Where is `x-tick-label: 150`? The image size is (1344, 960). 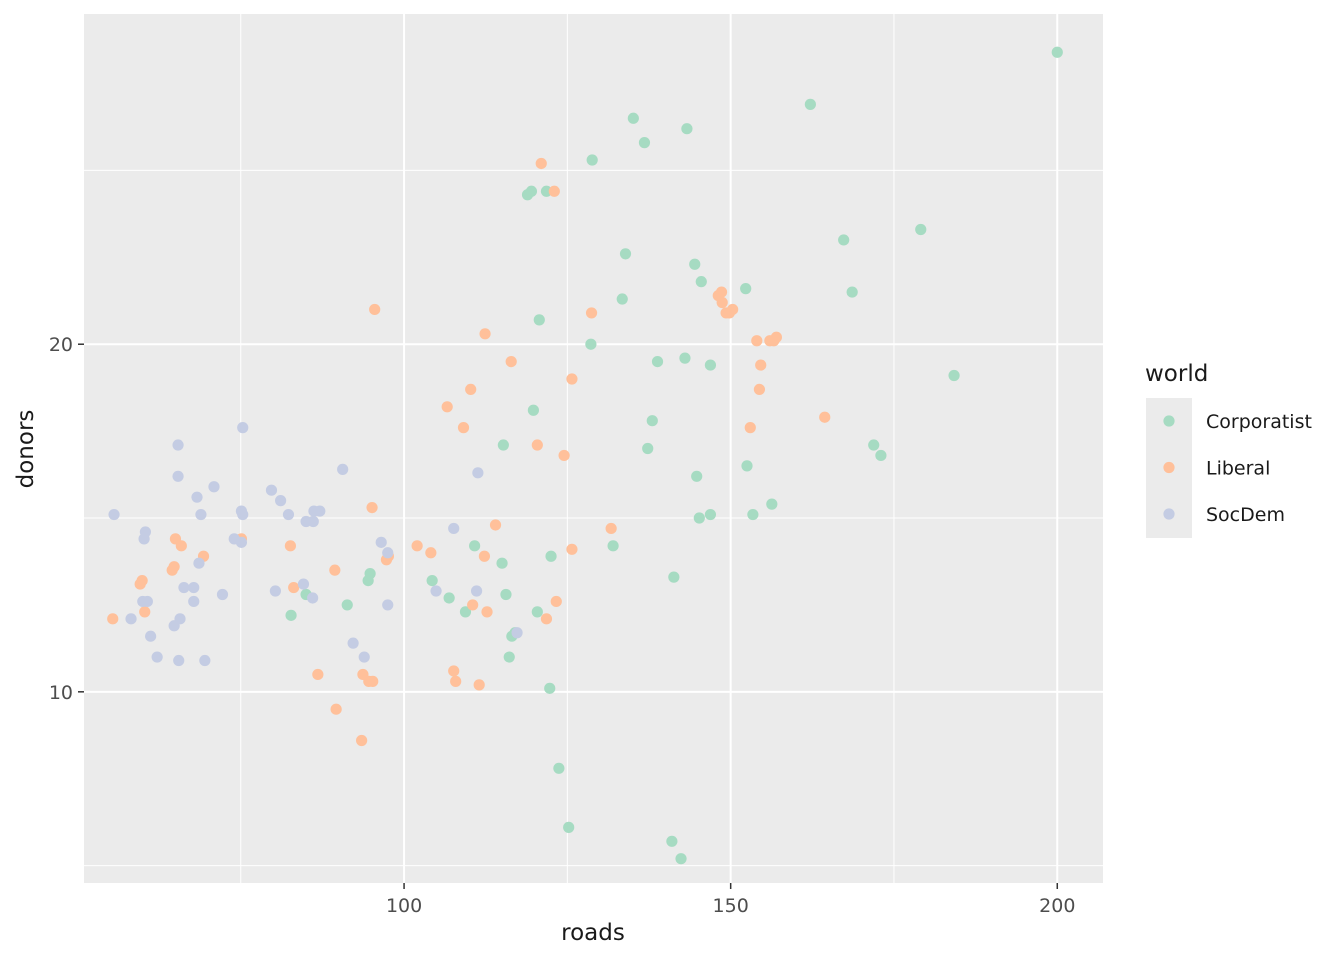
x-tick-label: 150 is located at coordinates (731, 906).